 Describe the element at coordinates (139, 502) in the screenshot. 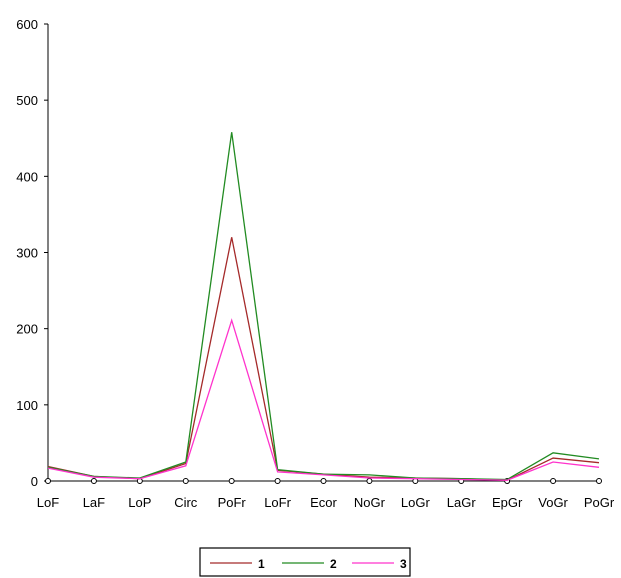

I see `x-tick-label: LoP` at that location.